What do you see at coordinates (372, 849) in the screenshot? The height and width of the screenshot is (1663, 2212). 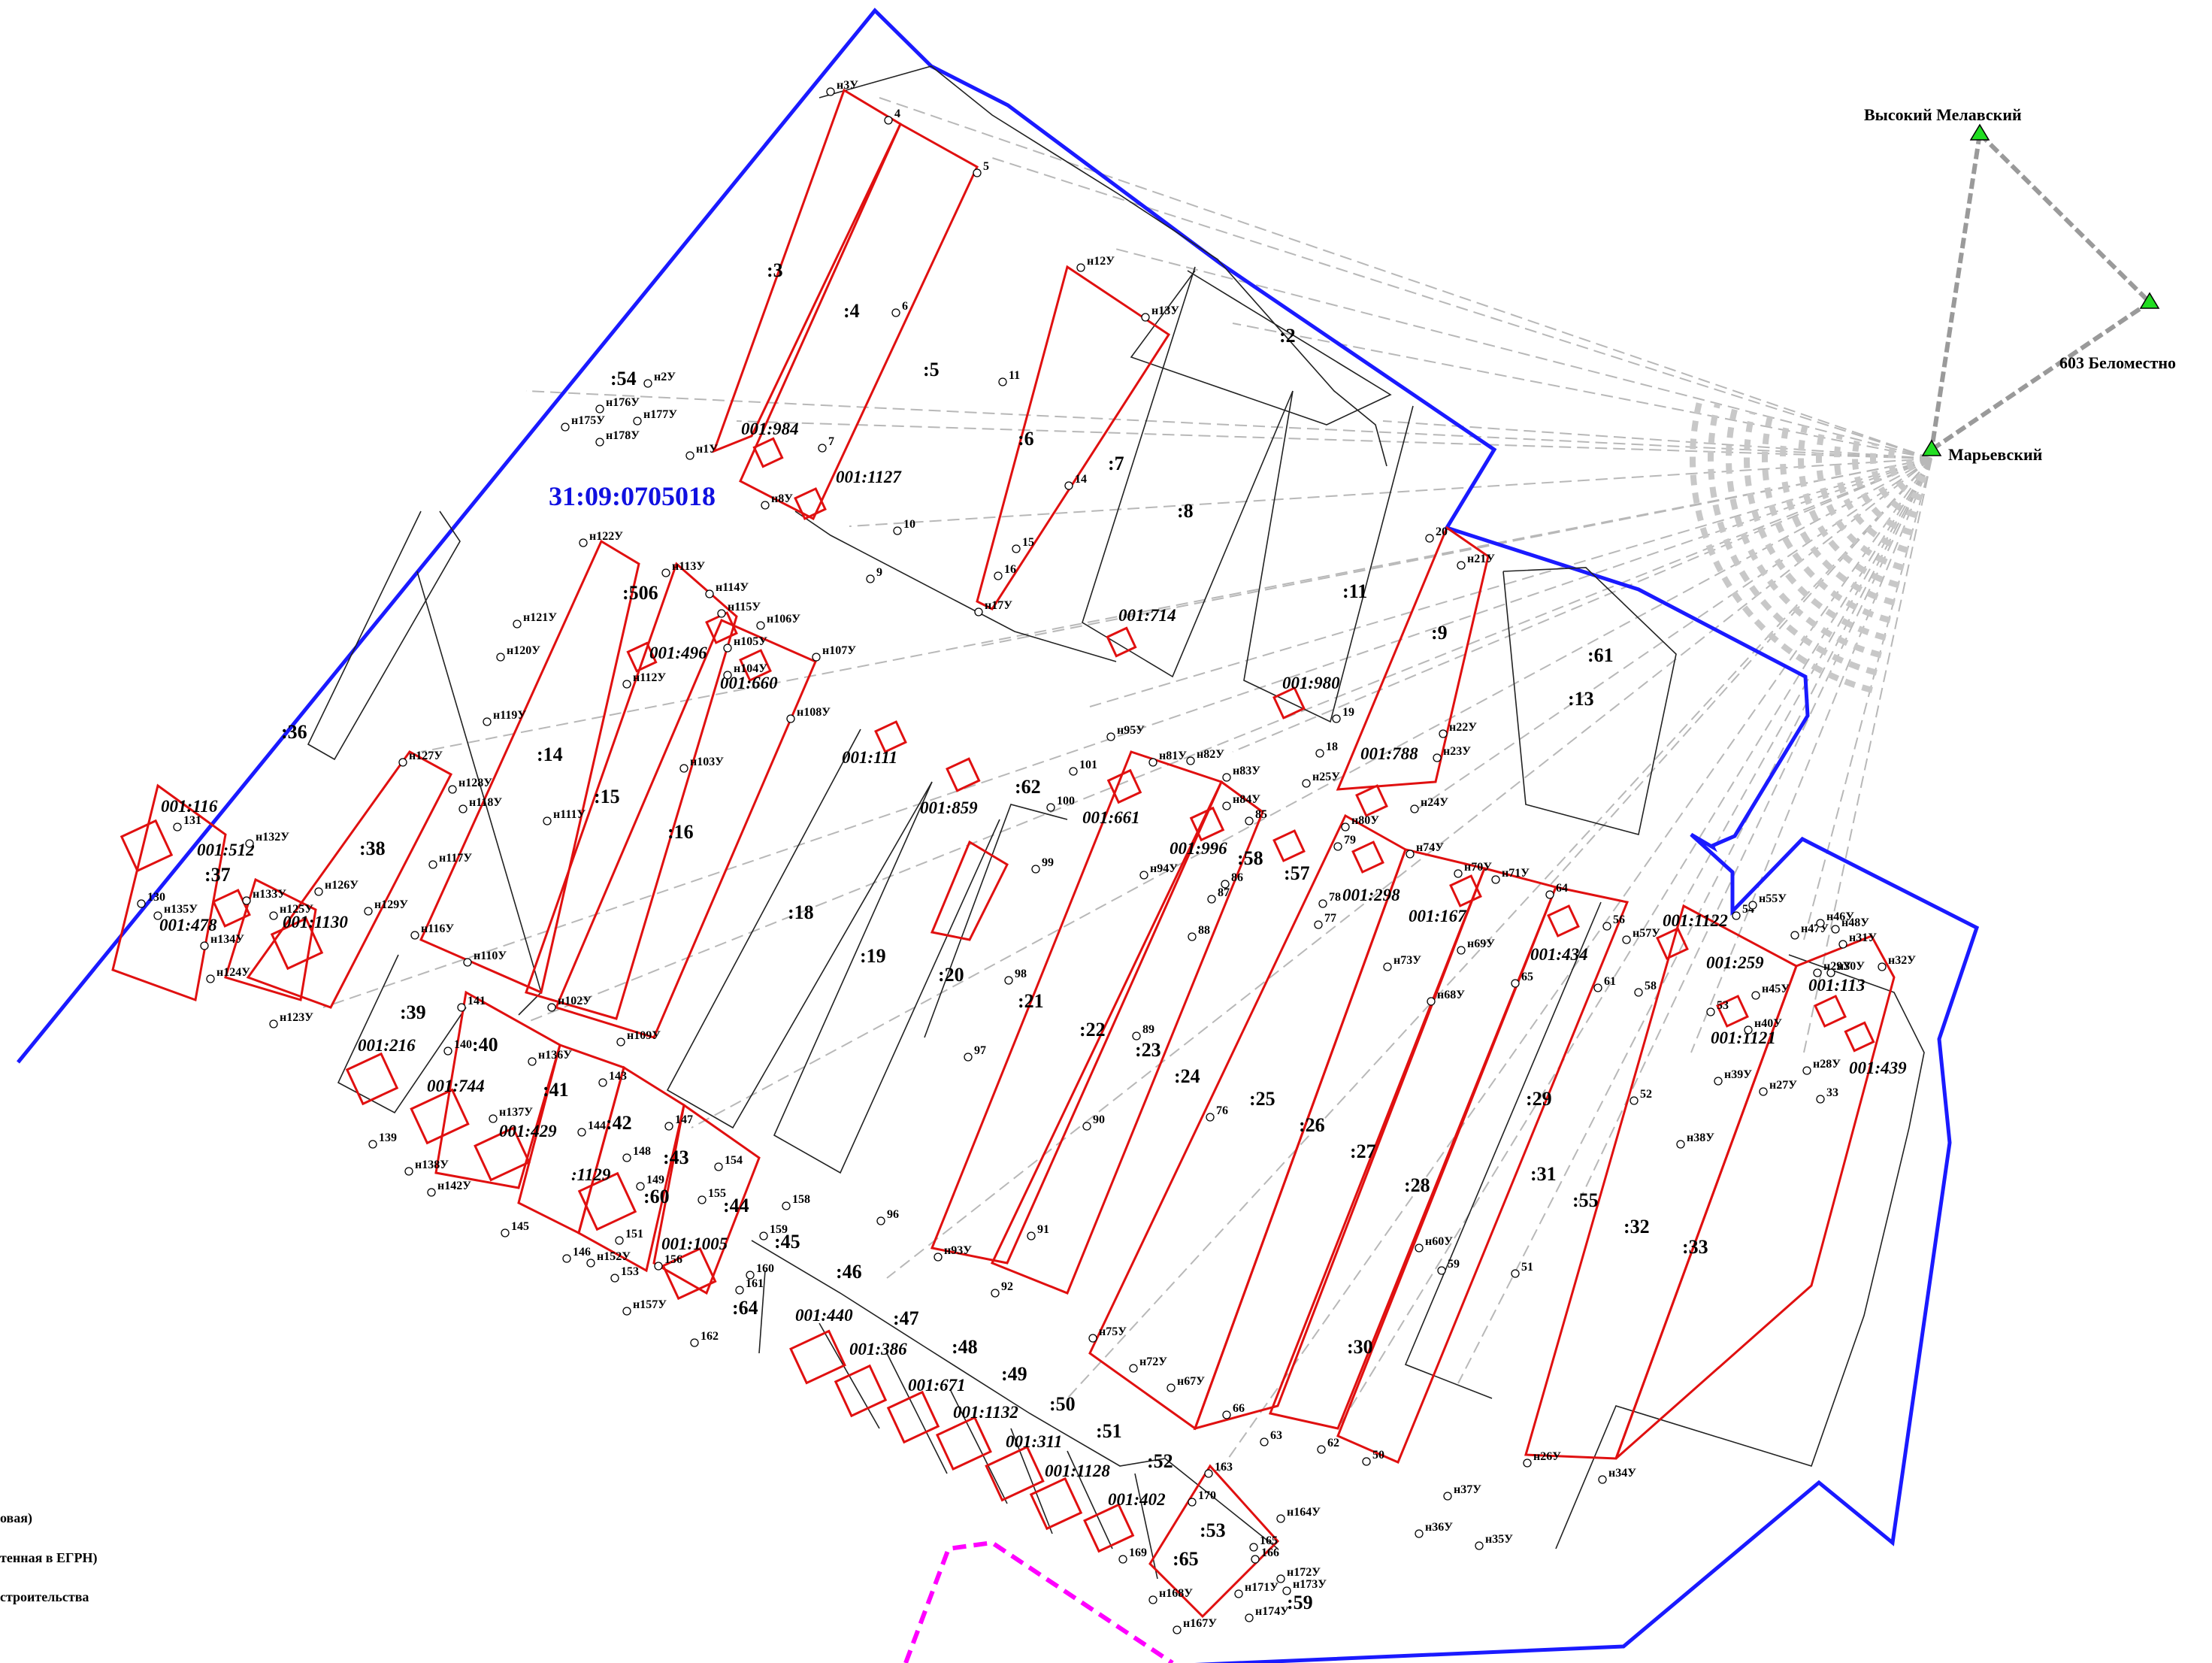 I see `parcel-label: :38` at bounding box center [372, 849].